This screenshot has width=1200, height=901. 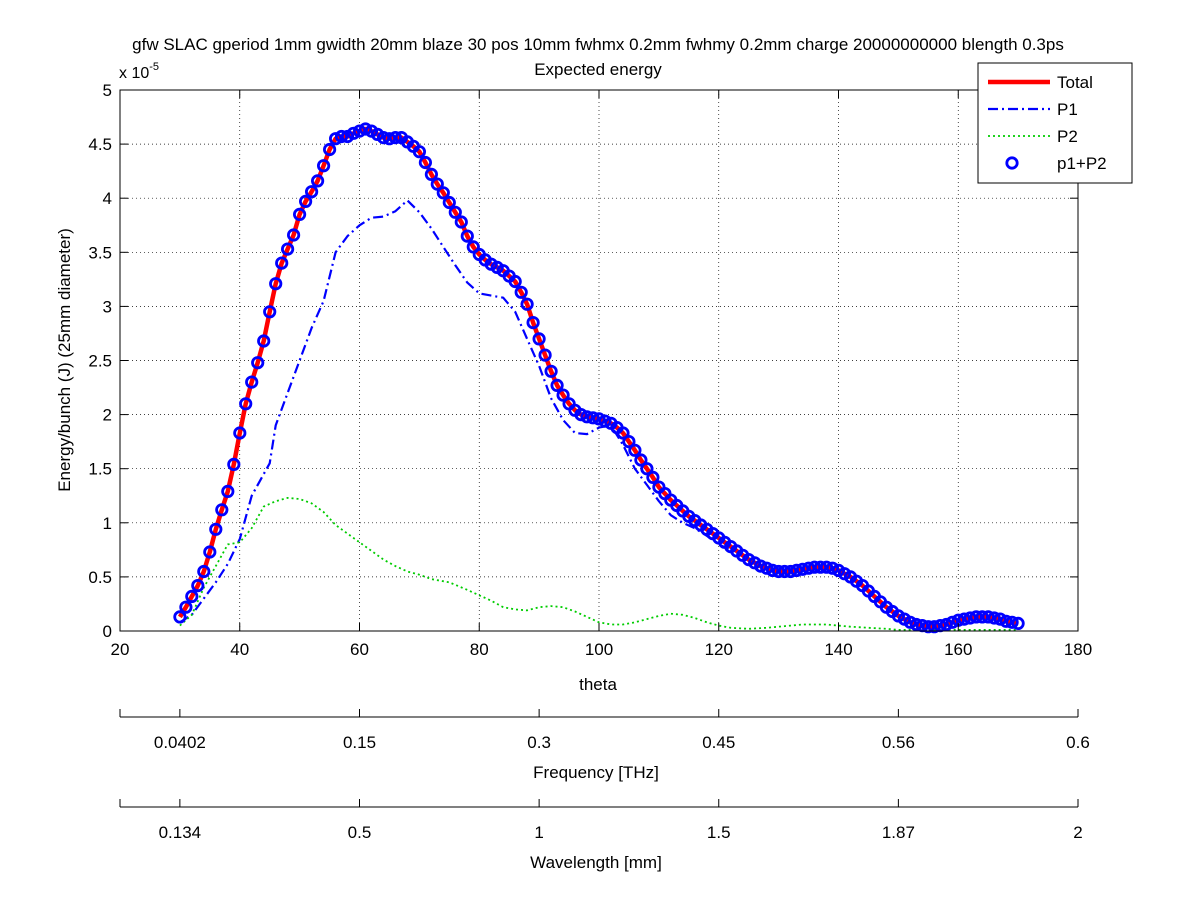 What do you see at coordinates (359, 742) in the screenshot?
I see `frequency-axis-tick-label: 0.15` at bounding box center [359, 742].